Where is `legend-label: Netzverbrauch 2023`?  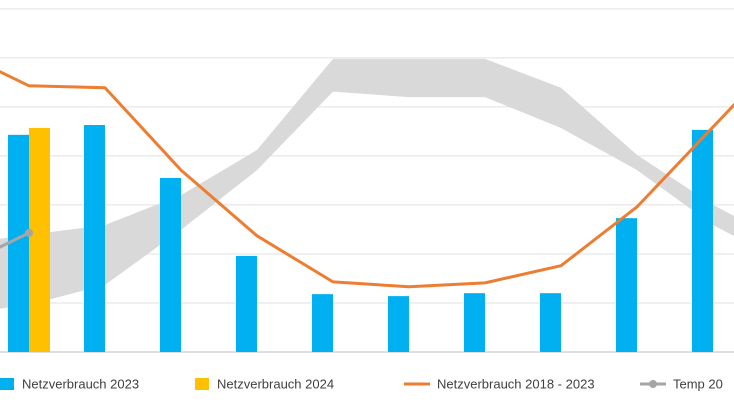 legend-label: Netzverbrauch 2023 is located at coordinates (80, 383).